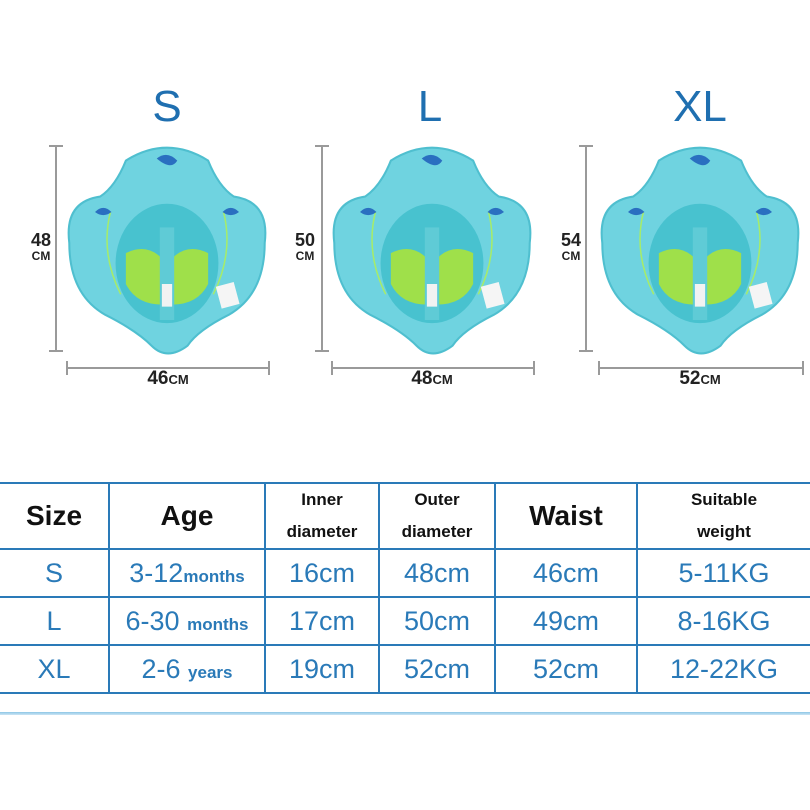 The image size is (810, 810). What do you see at coordinates (700, 106) in the screenshot?
I see `size-title: XL` at bounding box center [700, 106].